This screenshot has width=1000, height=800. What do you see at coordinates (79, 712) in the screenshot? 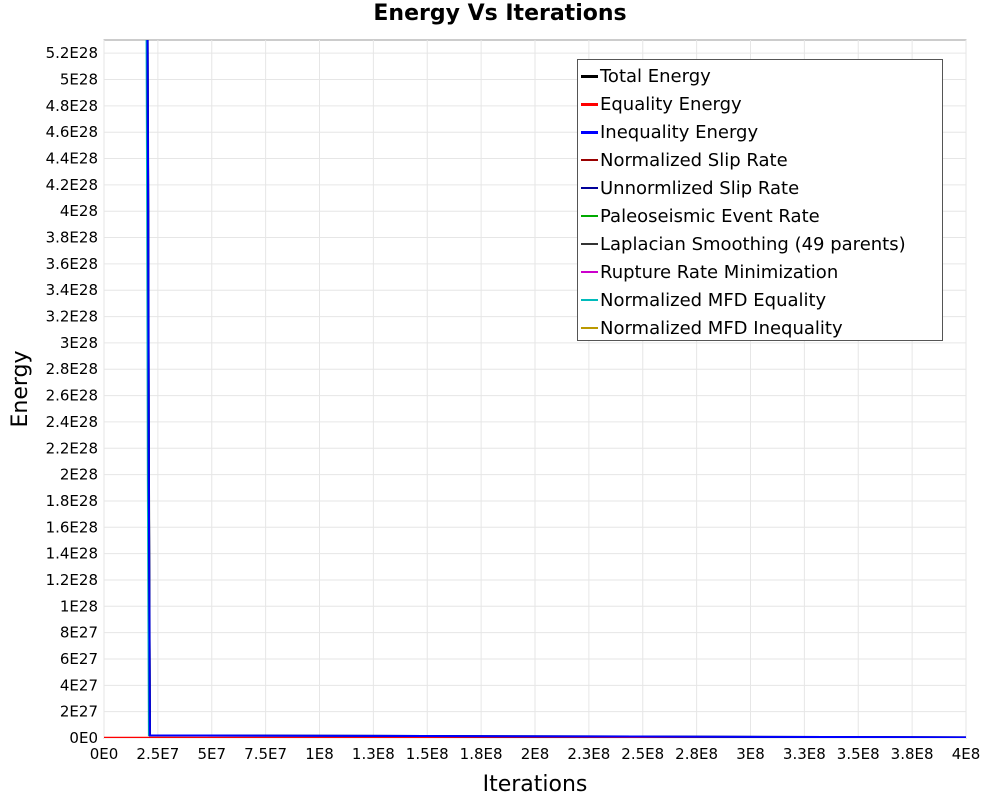
I see `y-tick-label: 2E27` at bounding box center [79, 712].